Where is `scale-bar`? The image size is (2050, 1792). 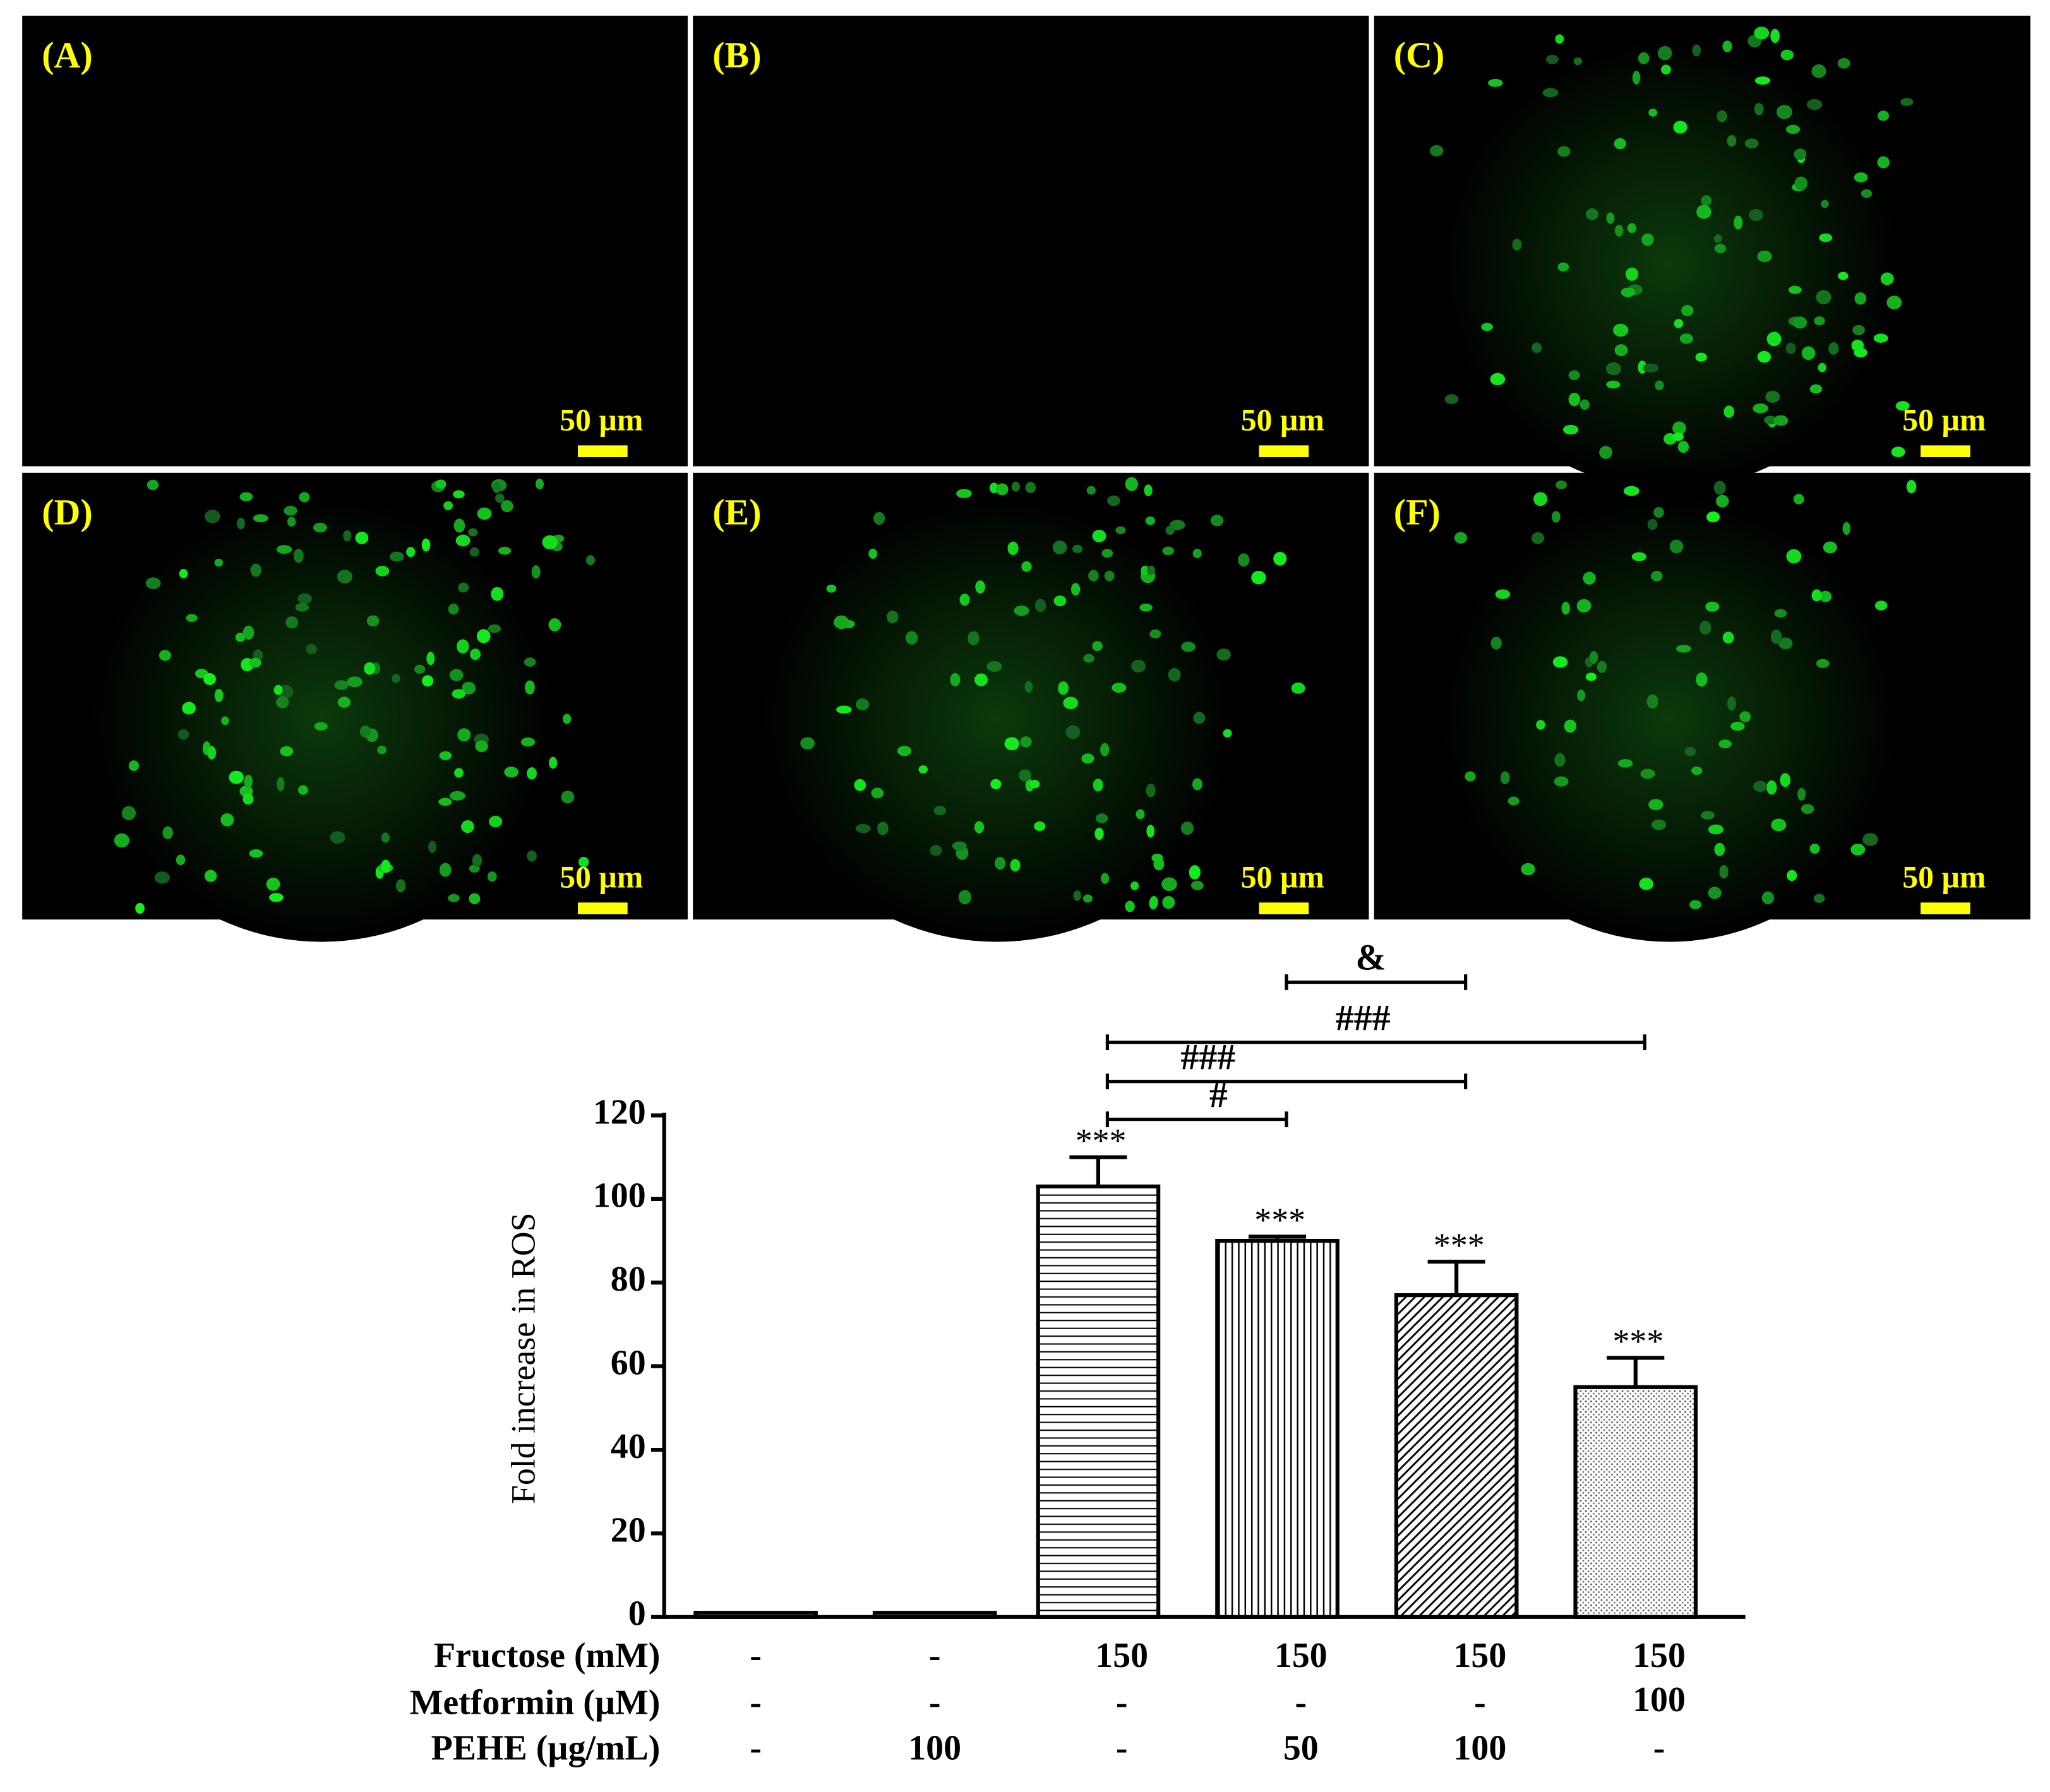 scale-bar is located at coordinates (1945, 908).